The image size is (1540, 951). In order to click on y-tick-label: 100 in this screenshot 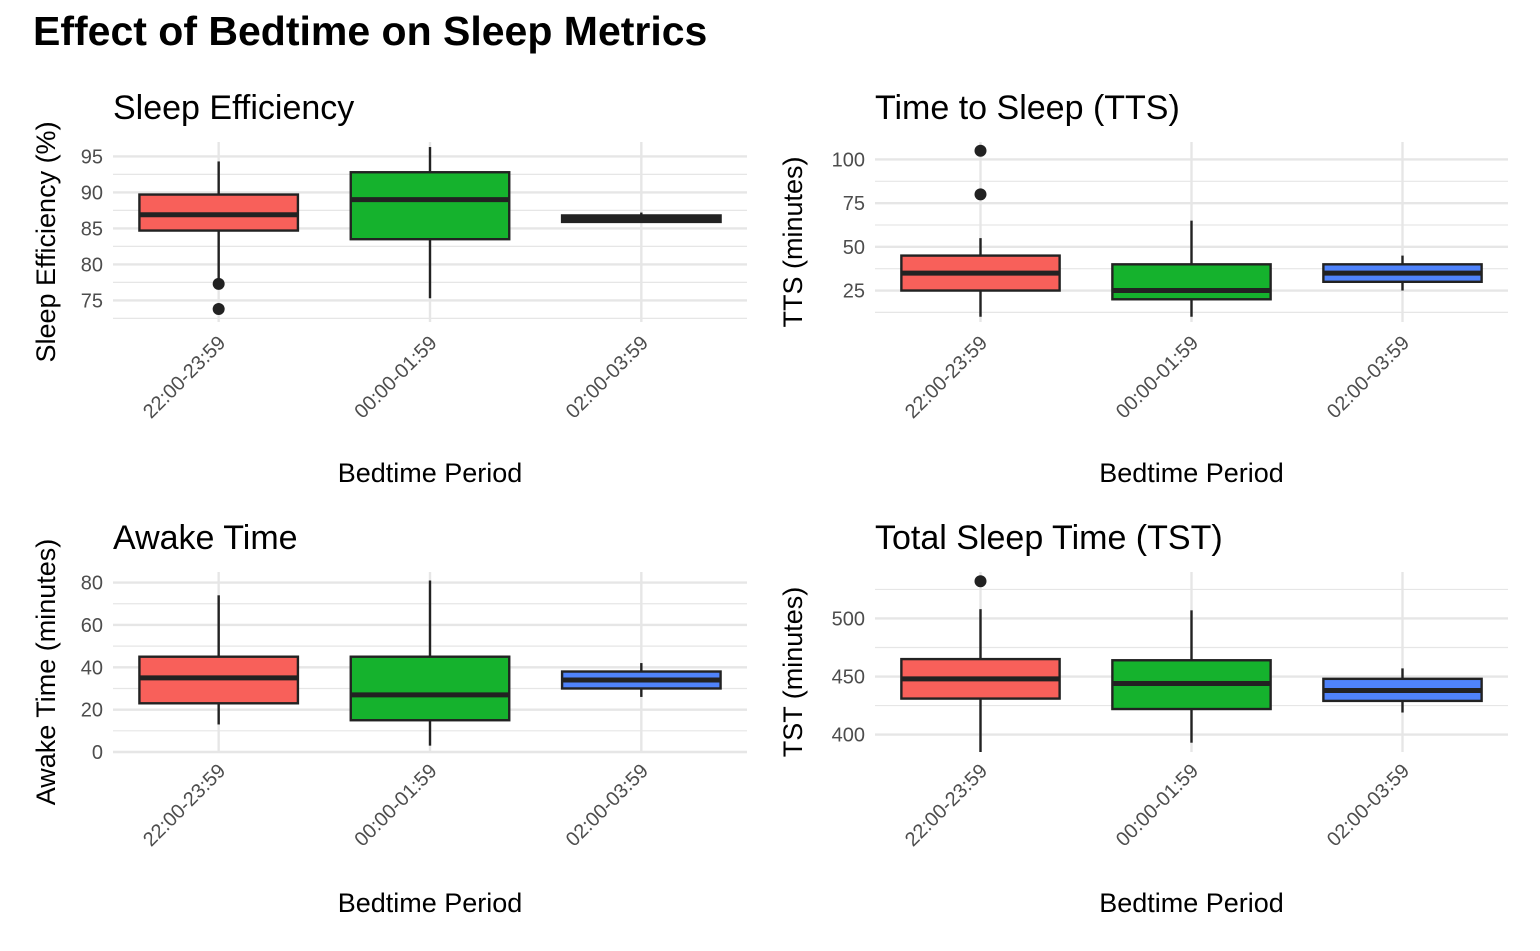, I will do `click(848, 160)`.